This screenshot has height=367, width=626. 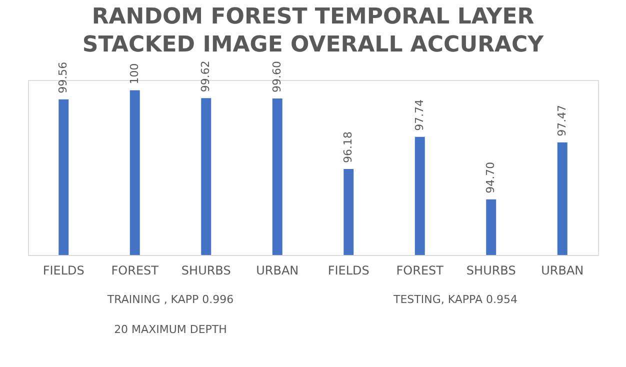 What do you see at coordinates (561, 120) in the screenshot?
I see `data-label: 97.47` at bounding box center [561, 120].